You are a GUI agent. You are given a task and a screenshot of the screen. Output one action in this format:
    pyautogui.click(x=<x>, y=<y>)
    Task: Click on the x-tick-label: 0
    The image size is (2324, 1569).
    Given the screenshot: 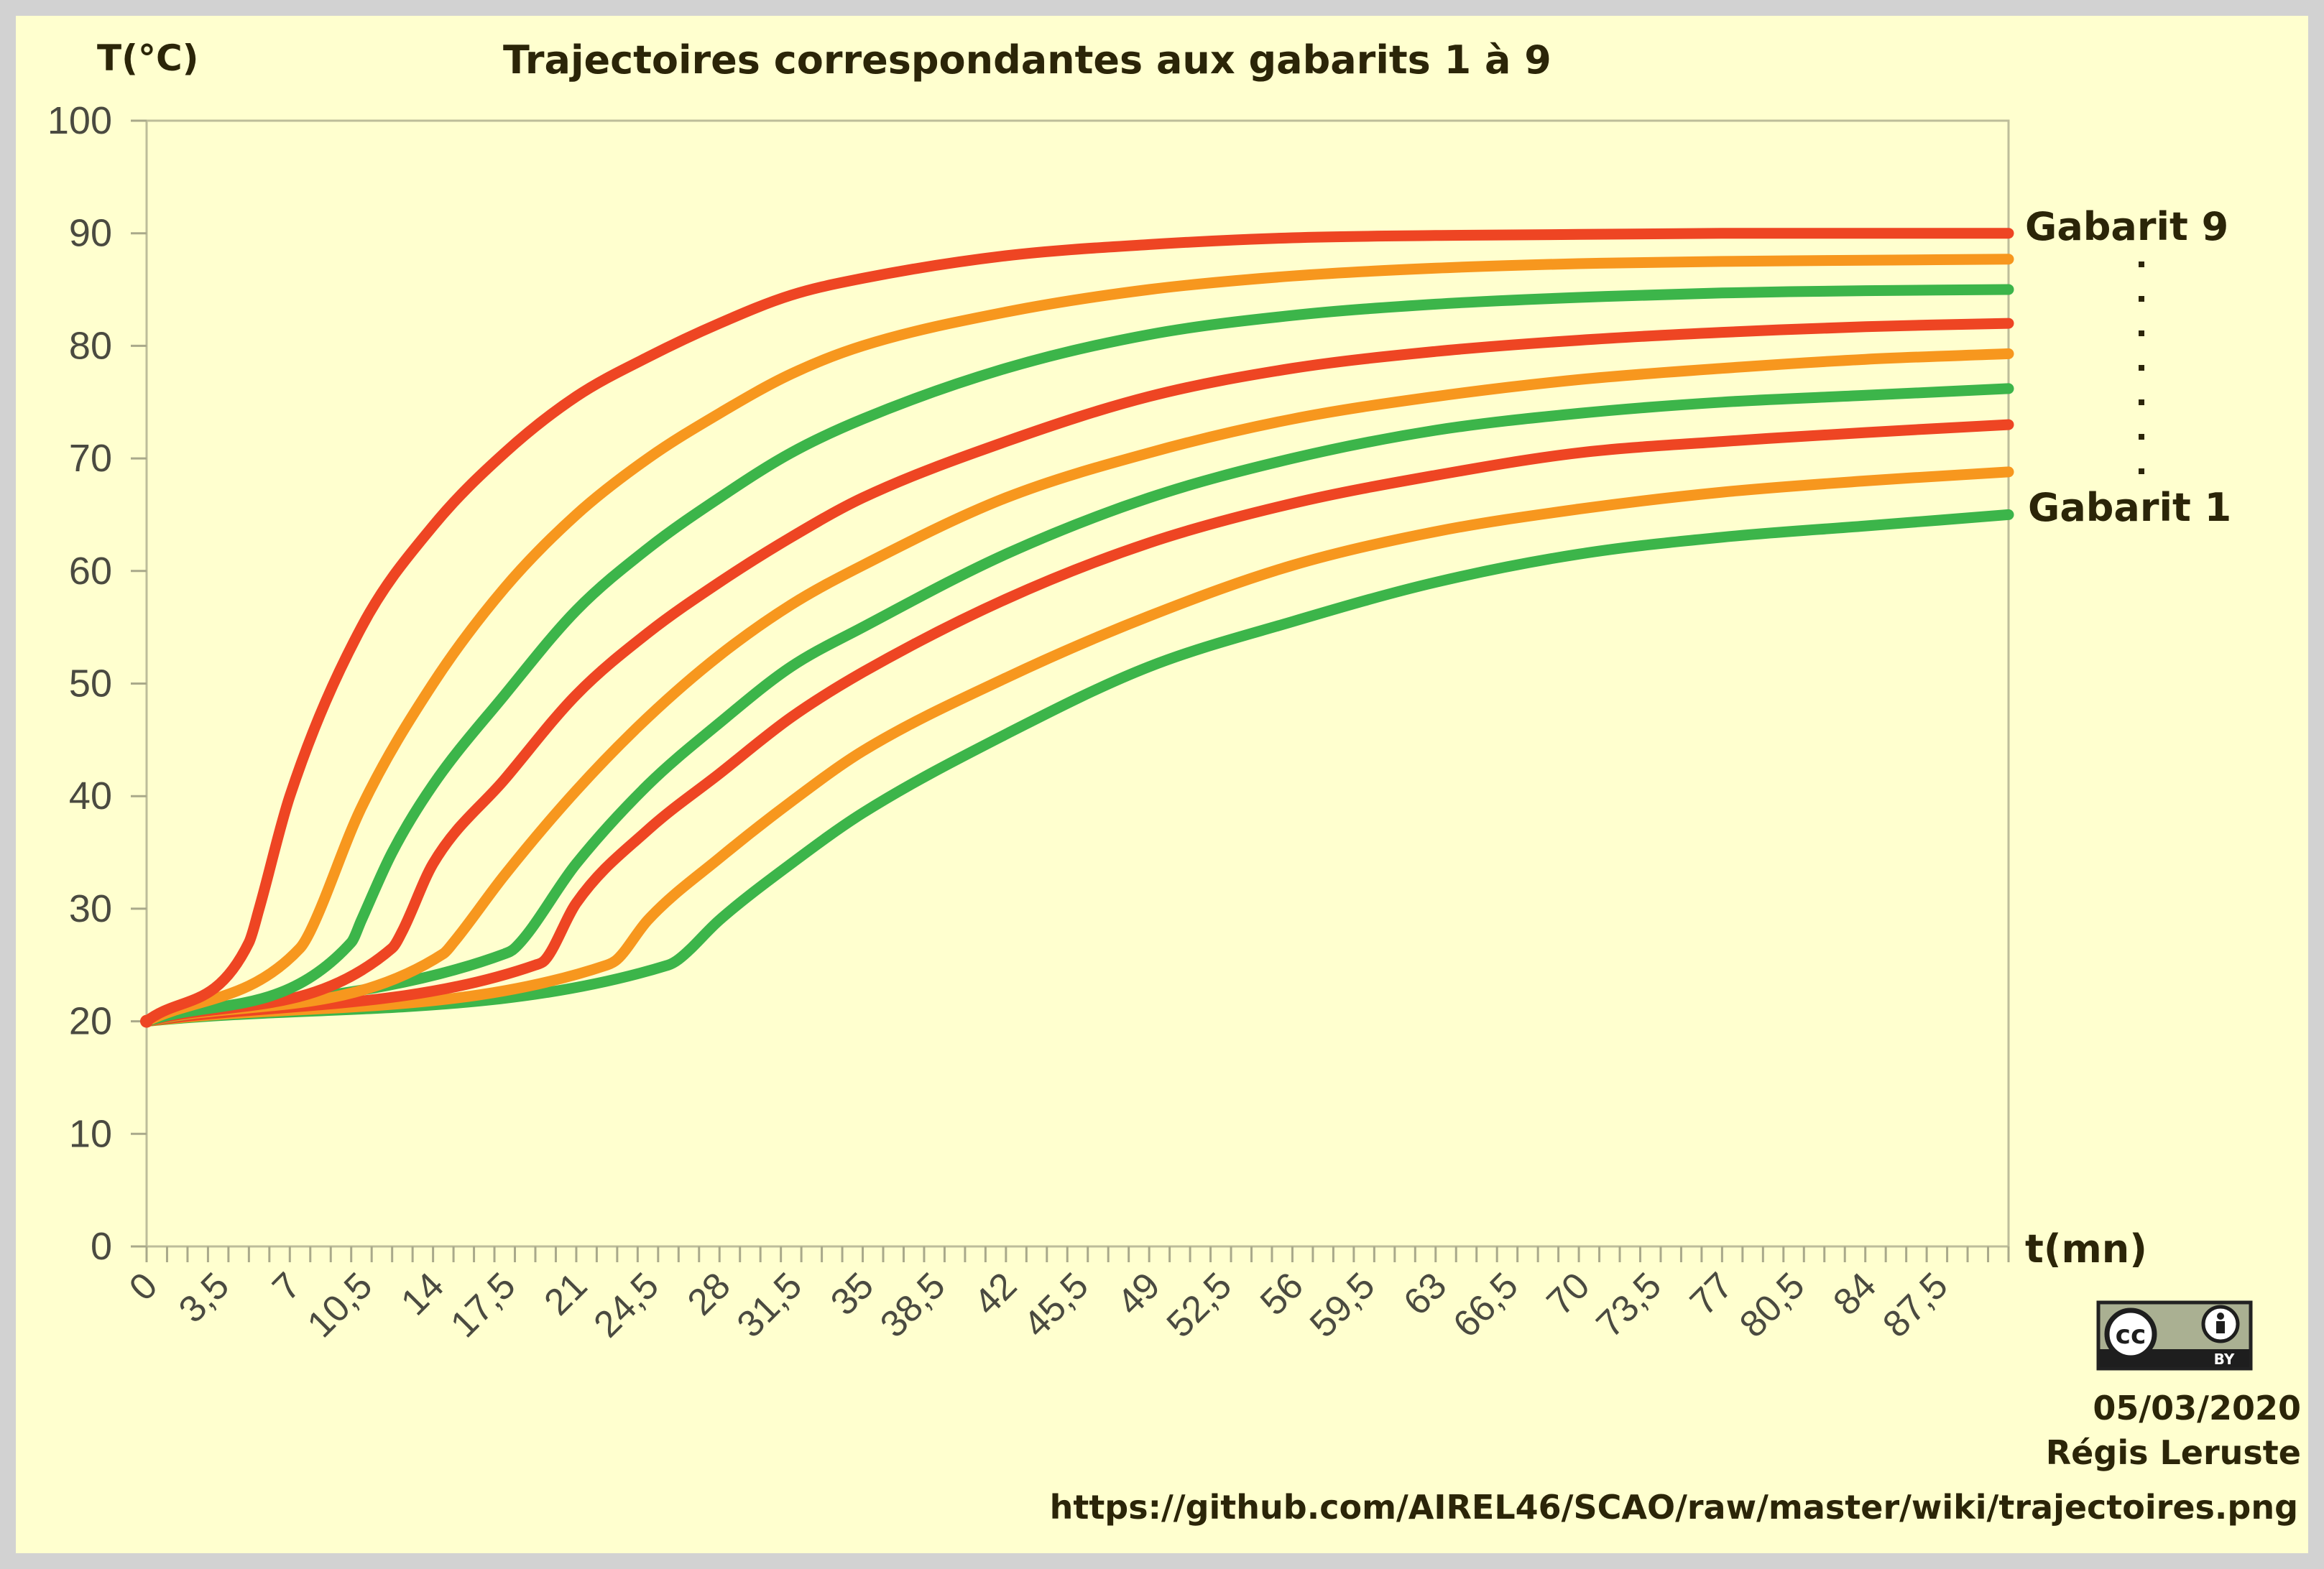 What is the action you would take?
    pyautogui.click(x=143, y=1286)
    